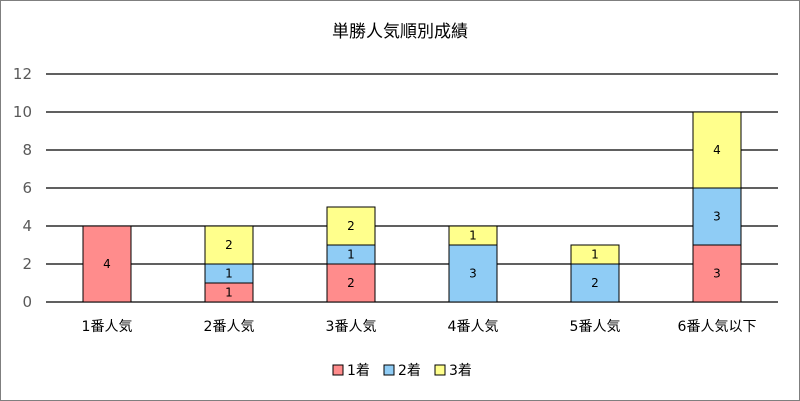 This screenshot has height=401, width=800. I want to click on y-tick-label: 6, so click(27, 188).